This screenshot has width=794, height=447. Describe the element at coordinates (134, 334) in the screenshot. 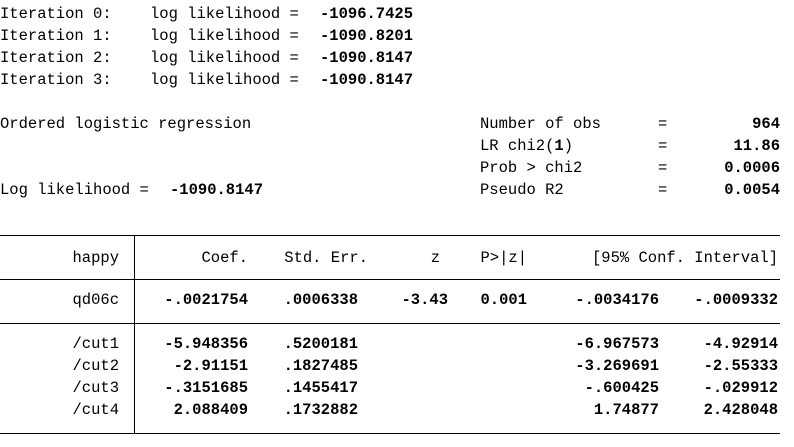

I see `table-column-separator` at that location.